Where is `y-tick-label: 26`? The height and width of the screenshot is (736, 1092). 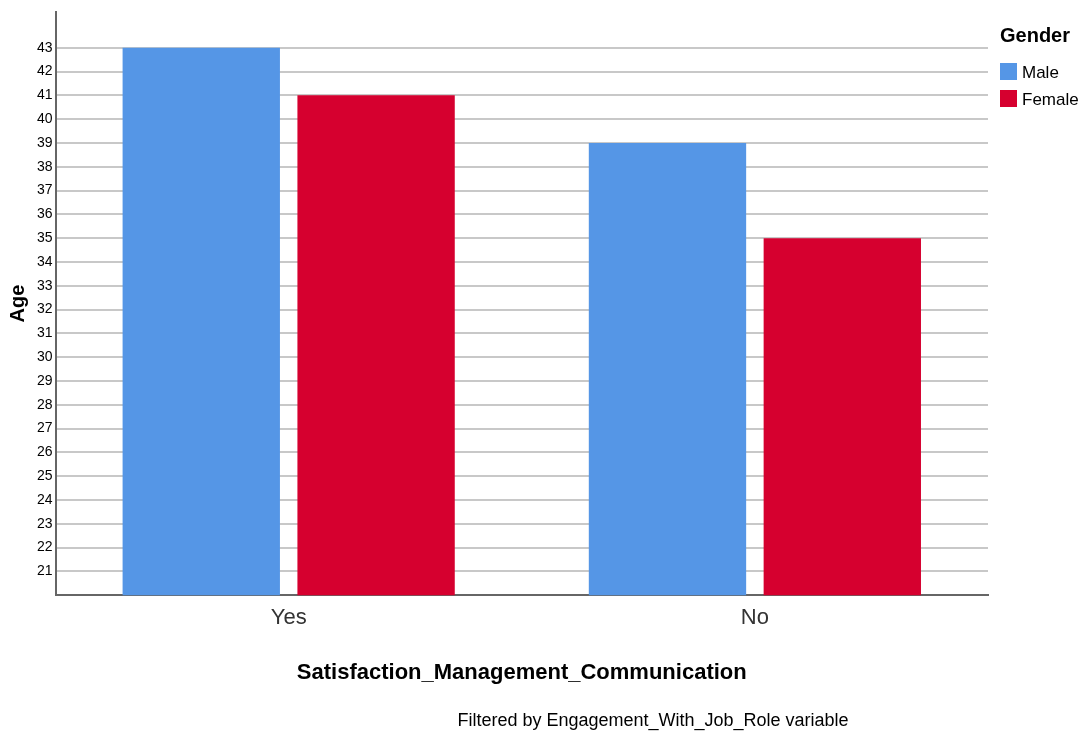 y-tick-label: 26 is located at coordinates (44, 451).